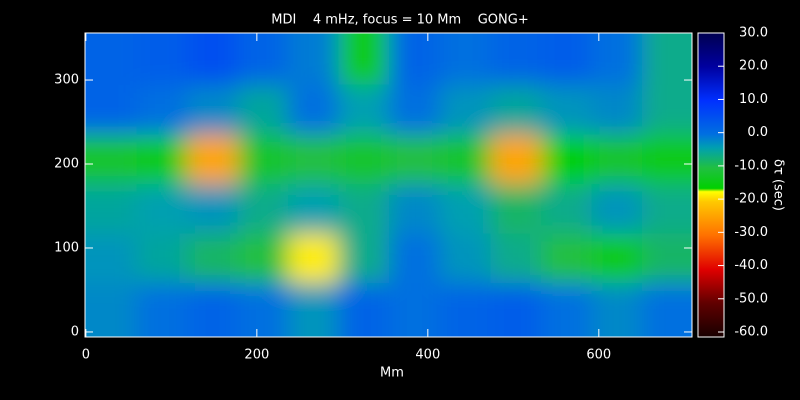 This screenshot has width=800, height=400. Describe the element at coordinates (256, 355) in the screenshot. I see `x-tick-label: 200` at that location.